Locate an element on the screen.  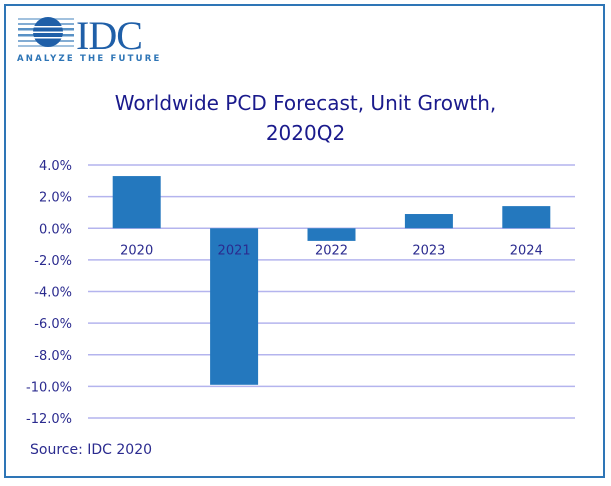
y-tick-label: 2.0% is located at coordinates (55, 198).